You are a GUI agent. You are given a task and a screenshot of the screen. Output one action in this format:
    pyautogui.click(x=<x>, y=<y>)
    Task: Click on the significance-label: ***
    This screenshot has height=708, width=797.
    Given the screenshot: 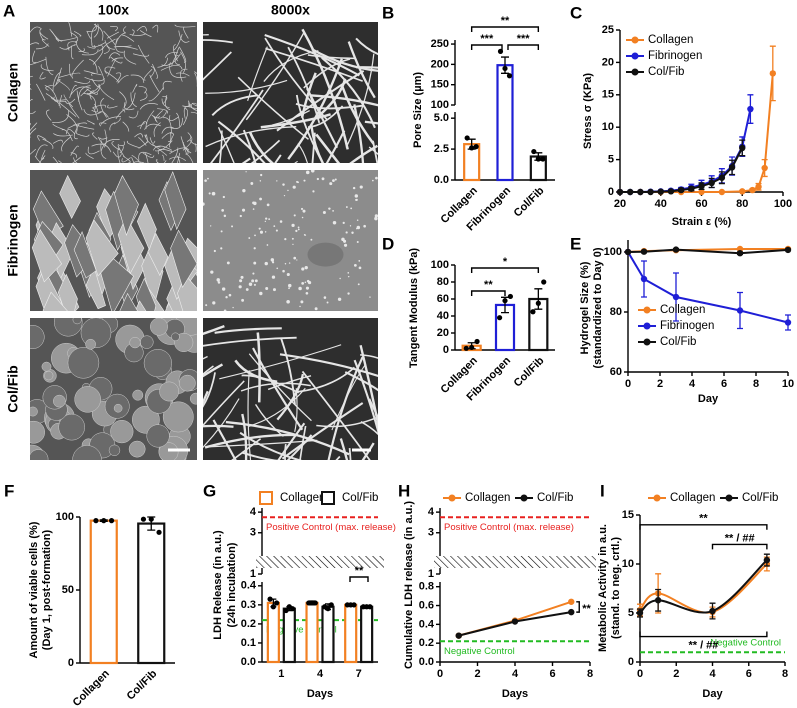 What is the action you would take?
    pyautogui.click(x=524, y=39)
    